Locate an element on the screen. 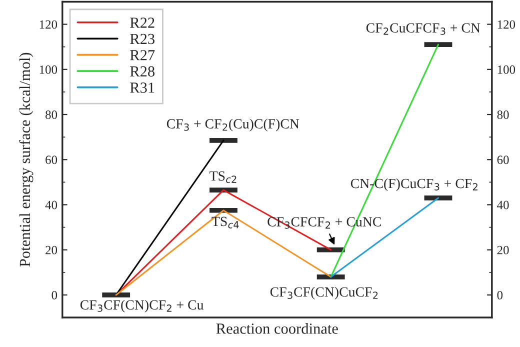 The image size is (520, 347). y-tick-label: 0 is located at coordinates (55, 295).